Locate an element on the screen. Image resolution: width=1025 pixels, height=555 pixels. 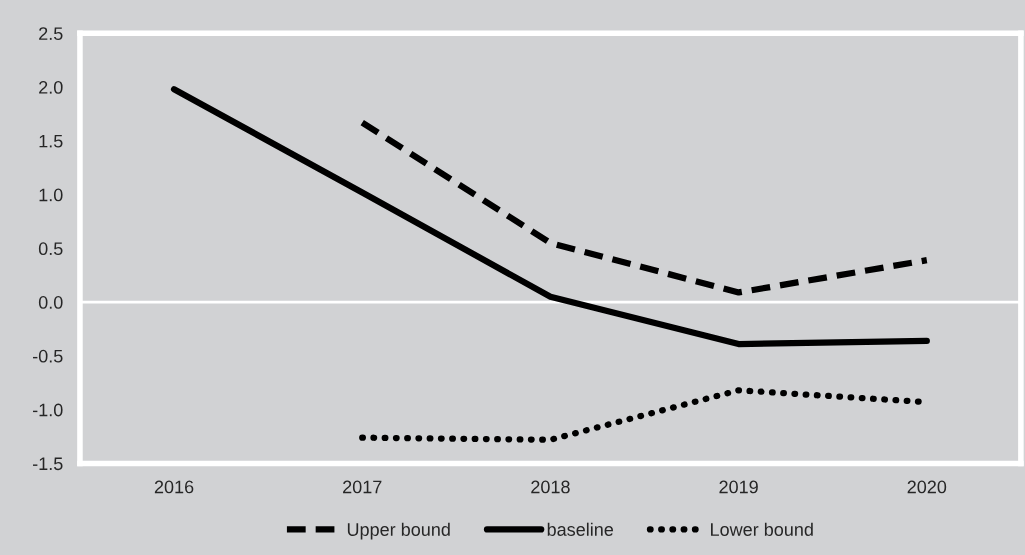
legend-label: Lower bound is located at coordinates (762, 529).